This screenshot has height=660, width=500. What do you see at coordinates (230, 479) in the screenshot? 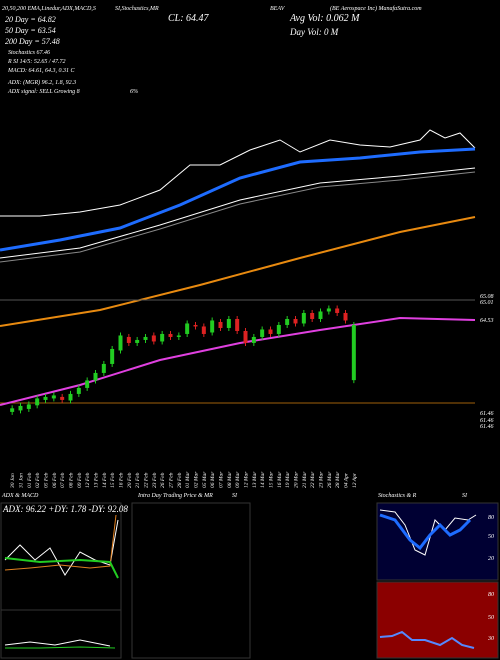
I see `x-tick-label: 08 Mar` at bounding box center [230, 479].